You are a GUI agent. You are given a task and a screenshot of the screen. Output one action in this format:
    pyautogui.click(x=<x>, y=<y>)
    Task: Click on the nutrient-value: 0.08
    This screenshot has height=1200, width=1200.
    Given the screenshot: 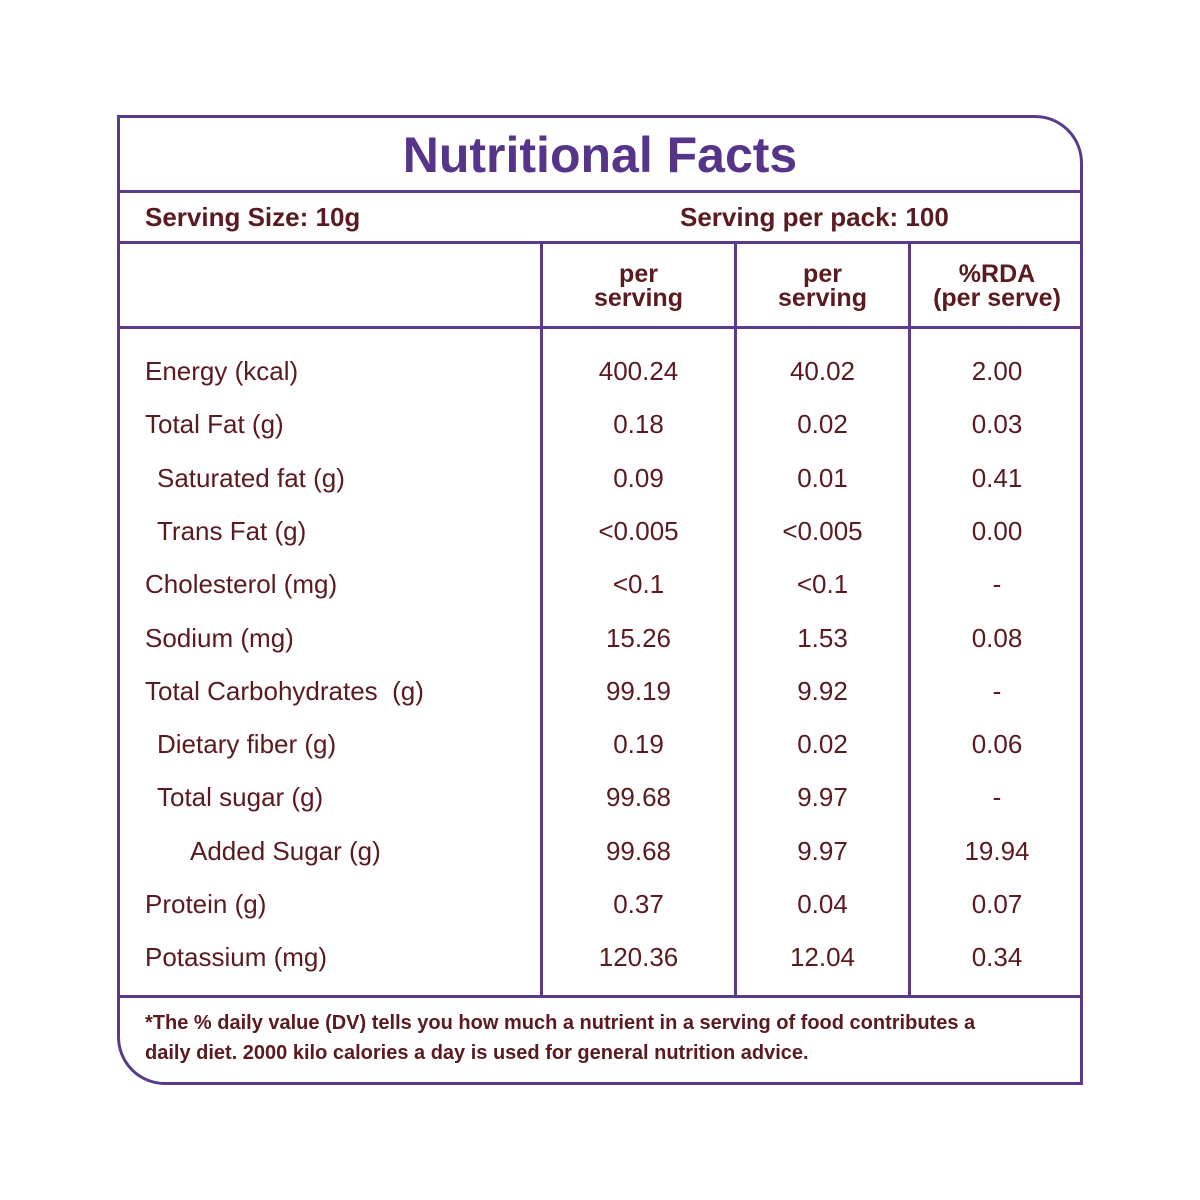 What is the action you would take?
    pyautogui.click(x=997, y=637)
    